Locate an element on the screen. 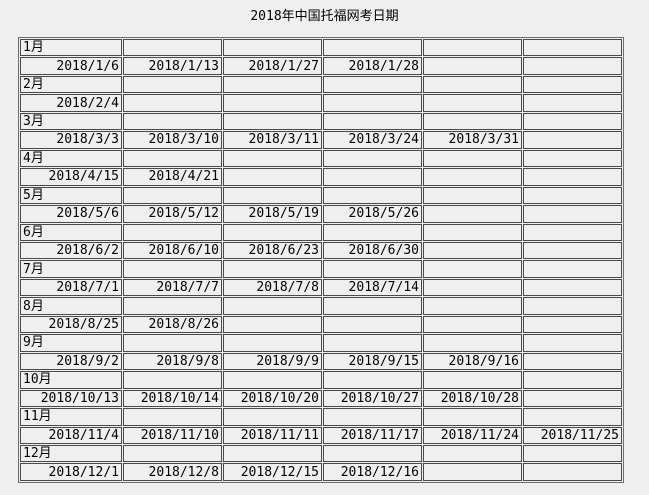  date-cell: 2018/6/2 is located at coordinates (71, 250).